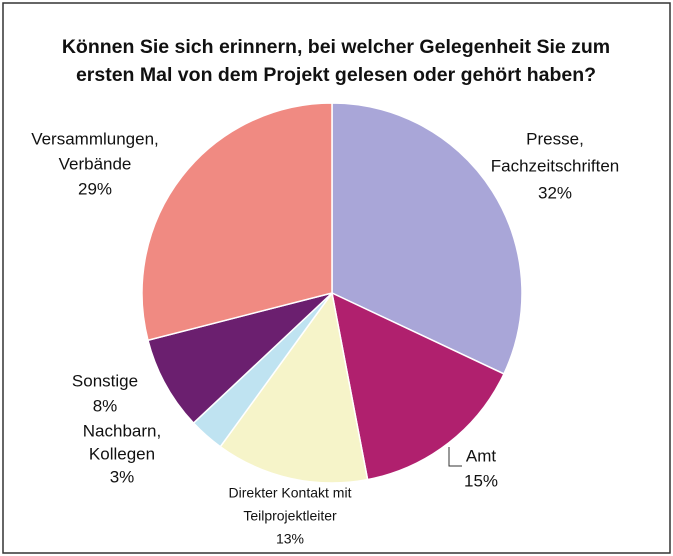 The image size is (673, 556). What do you see at coordinates (455, 457) in the screenshot?
I see `leader-line` at bounding box center [455, 457].